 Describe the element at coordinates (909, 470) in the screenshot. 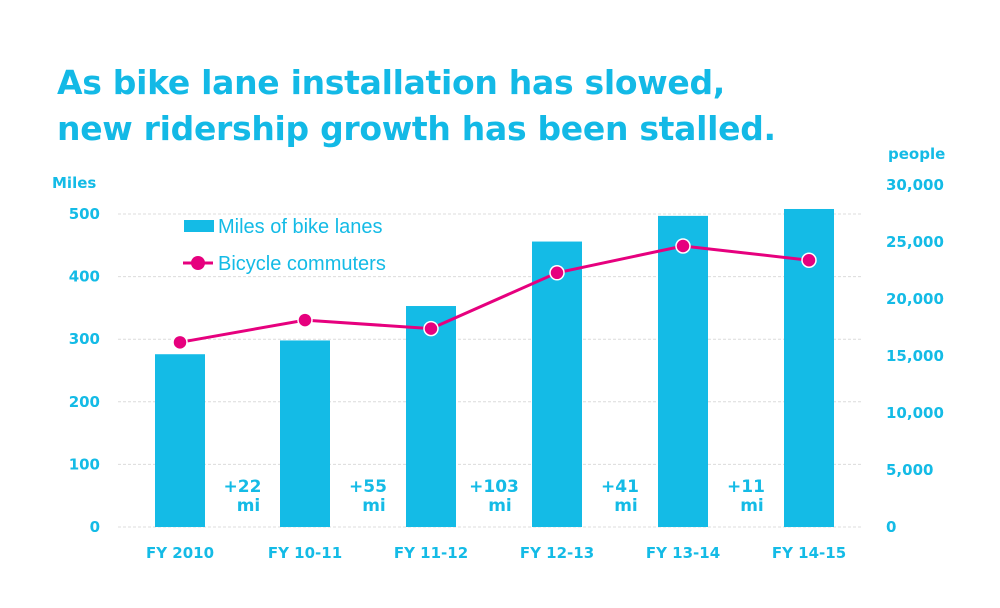

I see `right-tick-label: 5,000` at that location.